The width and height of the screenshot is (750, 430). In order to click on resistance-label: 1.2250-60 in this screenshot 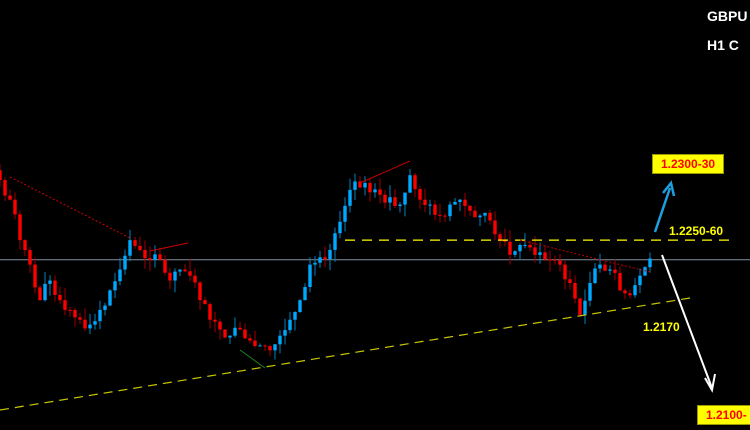, I will do `click(696, 231)`.